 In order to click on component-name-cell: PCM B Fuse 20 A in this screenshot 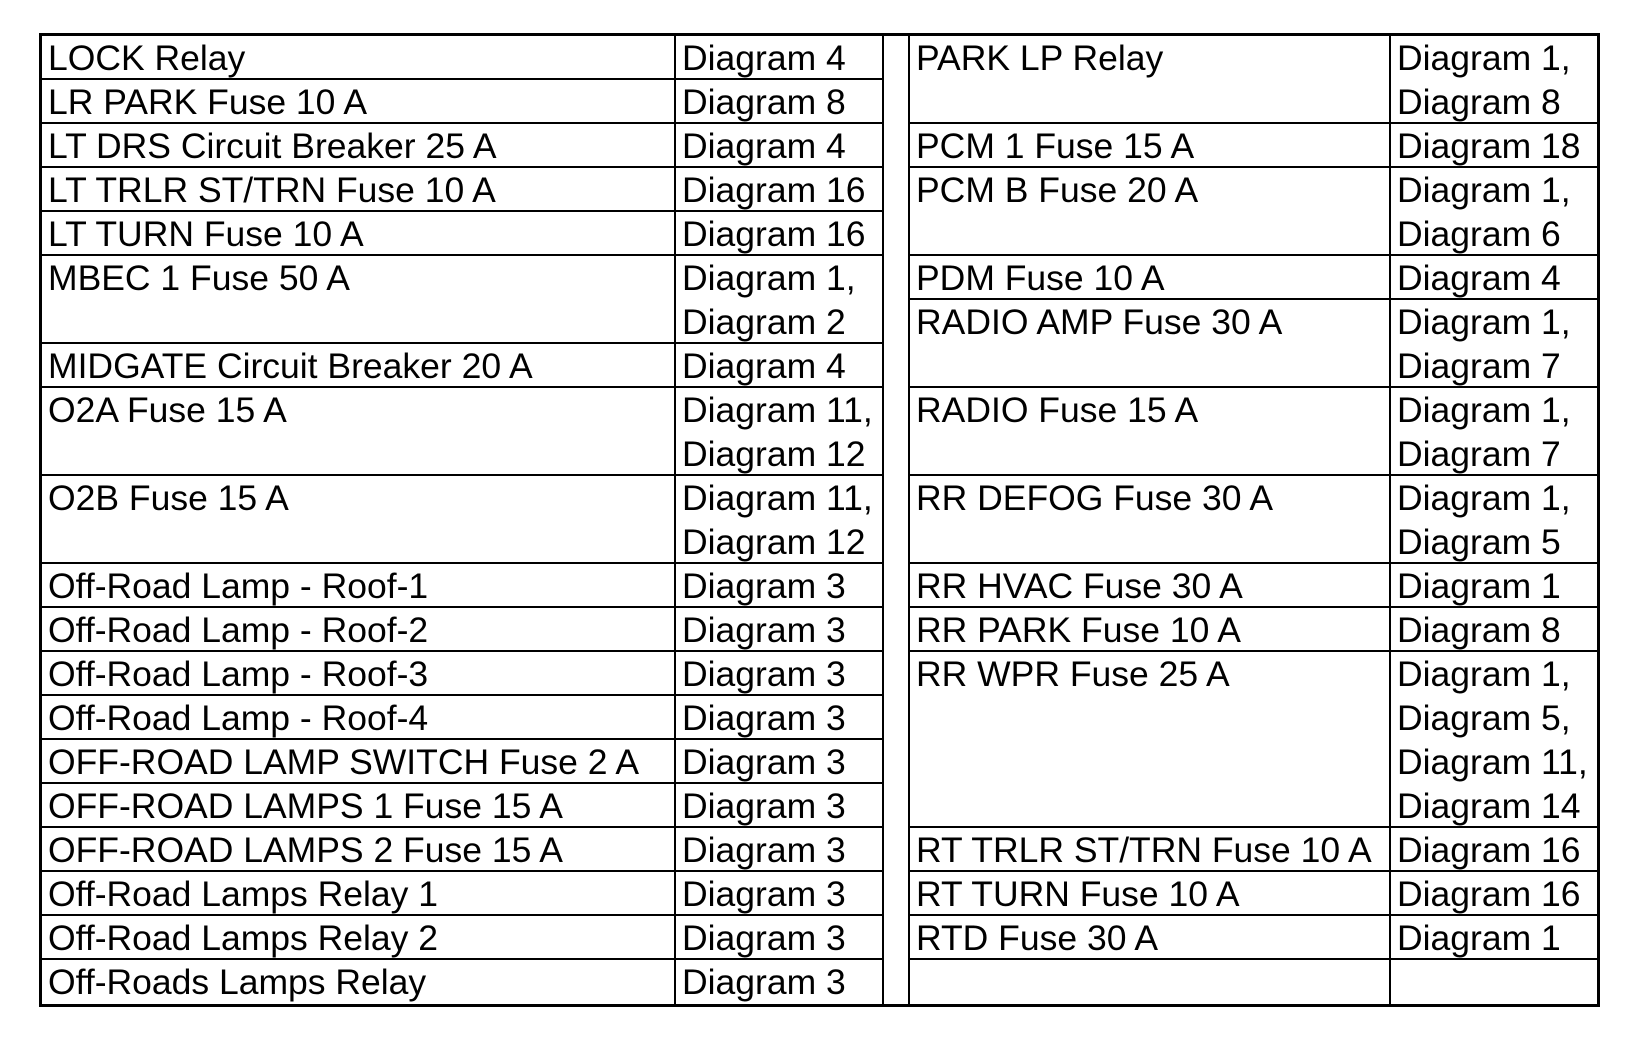, I will do `click(1150, 211)`.